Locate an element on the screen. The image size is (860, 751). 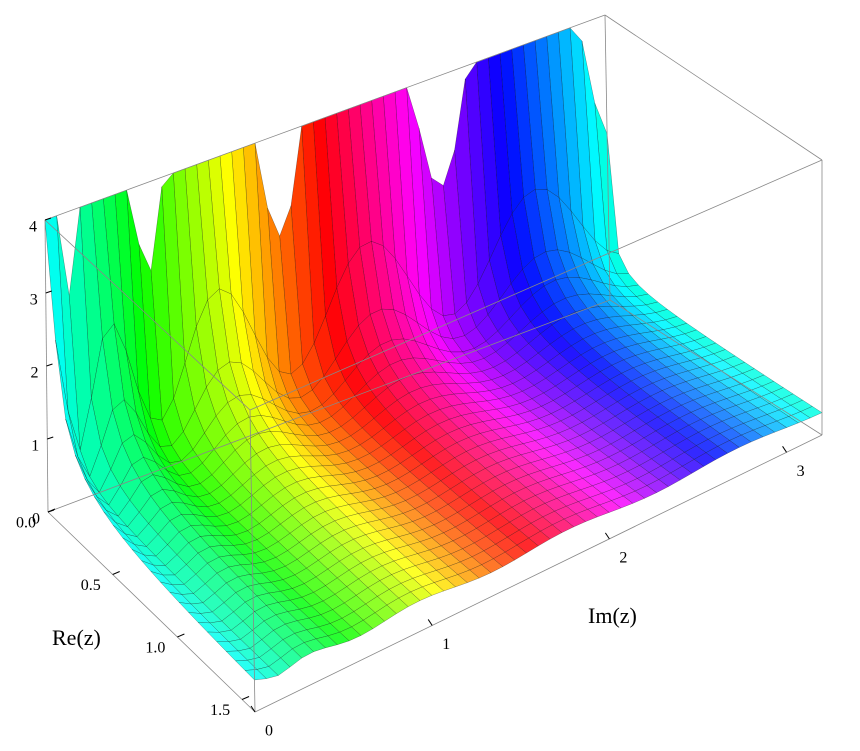
z-tick-label: 0 is located at coordinates (36, 519).